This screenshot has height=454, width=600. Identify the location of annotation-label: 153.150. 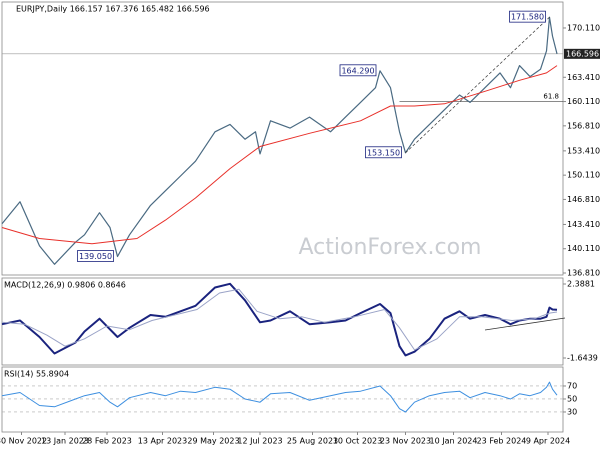
(383, 152).